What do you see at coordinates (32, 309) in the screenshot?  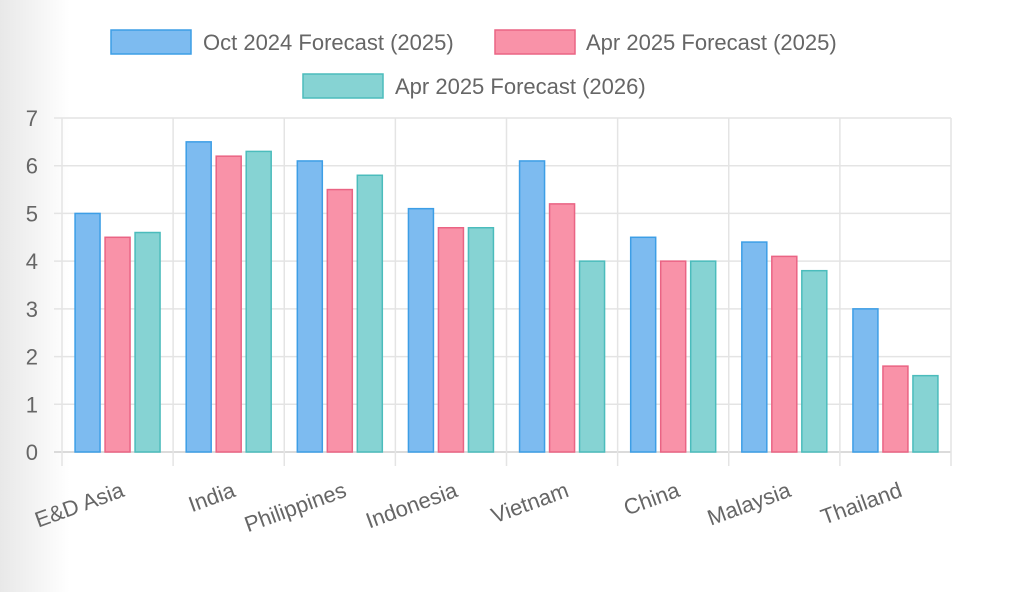 I see `y-tick-label: 3` at bounding box center [32, 309].